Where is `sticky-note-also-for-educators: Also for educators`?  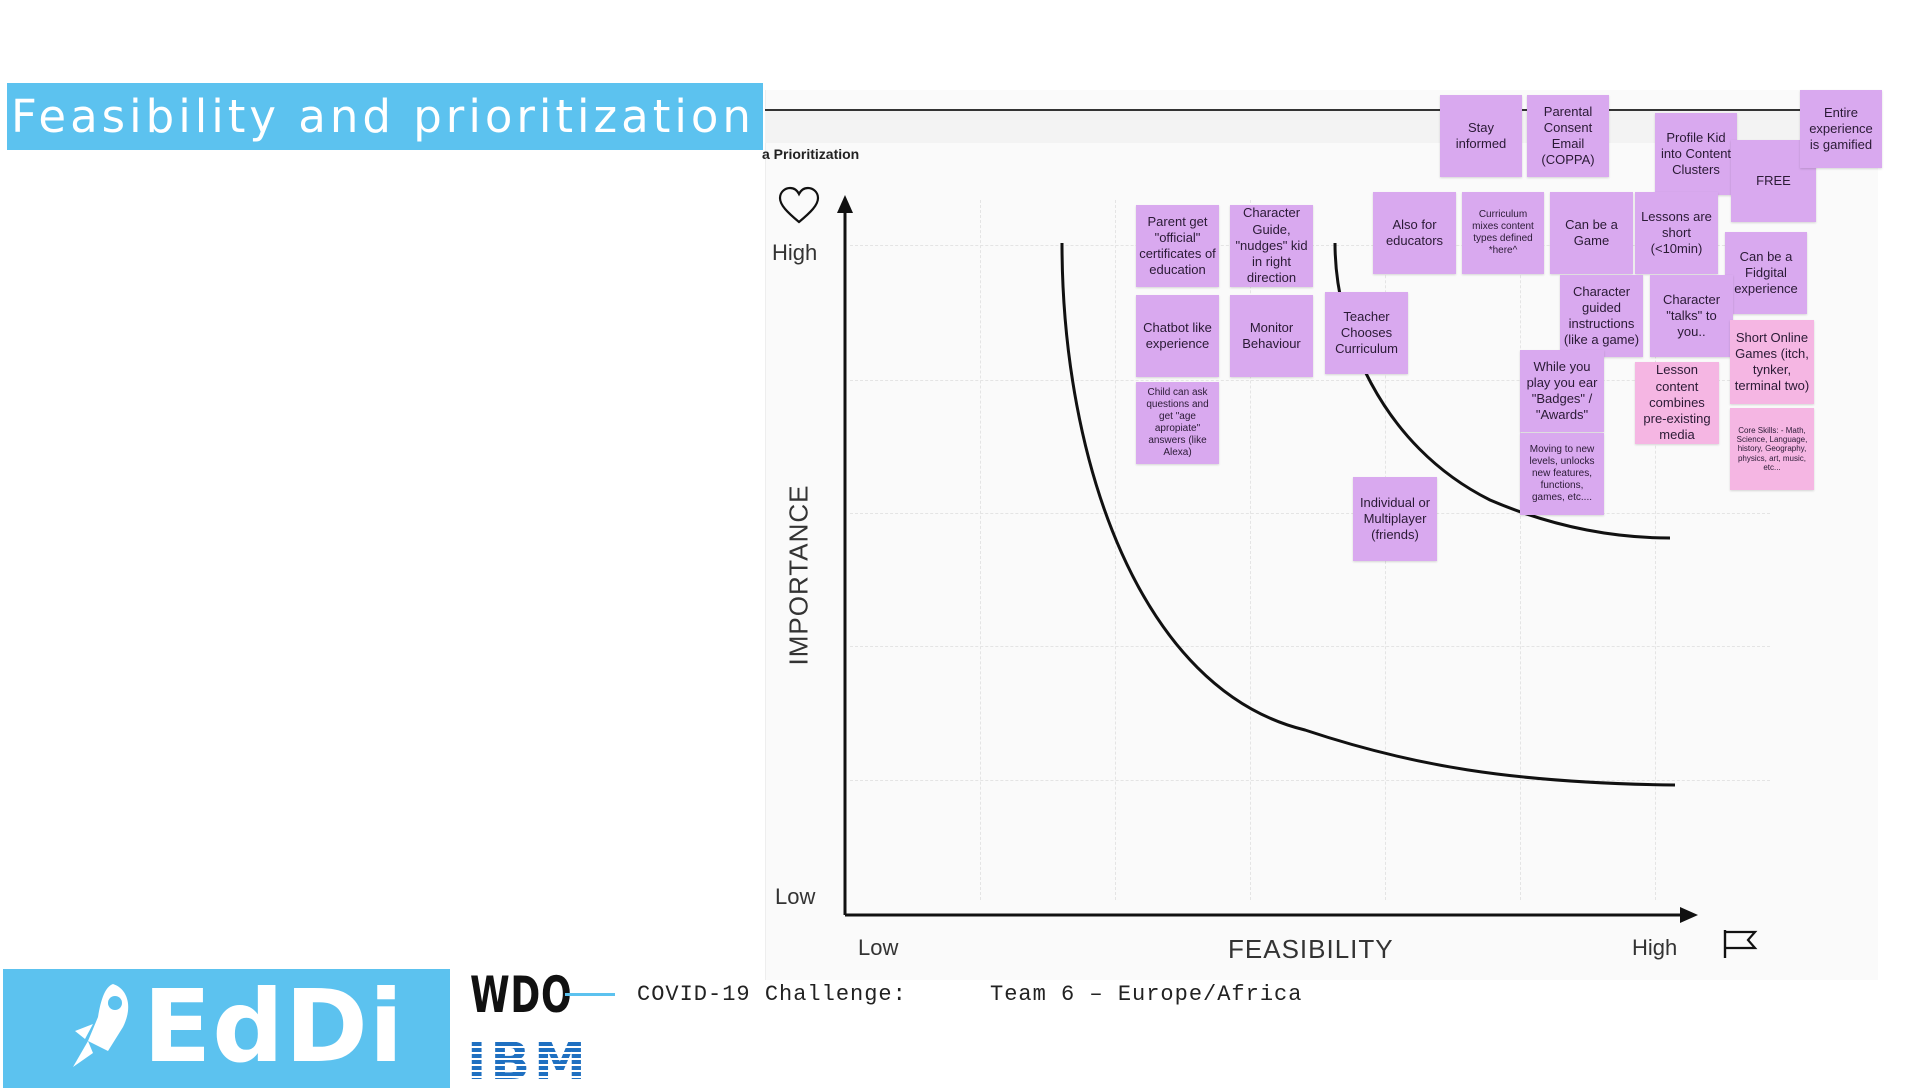 sticky-note-also-for-educators: Also for educators is located at coordinates (1414, 233).